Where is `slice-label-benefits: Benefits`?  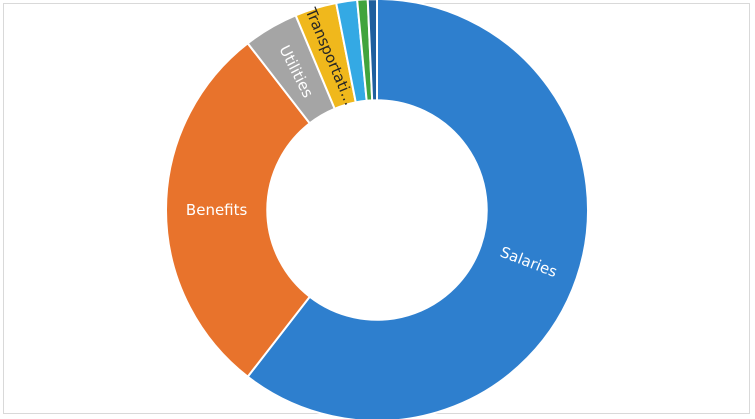
slice-label-benefits: Benefits is located at coordinates (217, 210).